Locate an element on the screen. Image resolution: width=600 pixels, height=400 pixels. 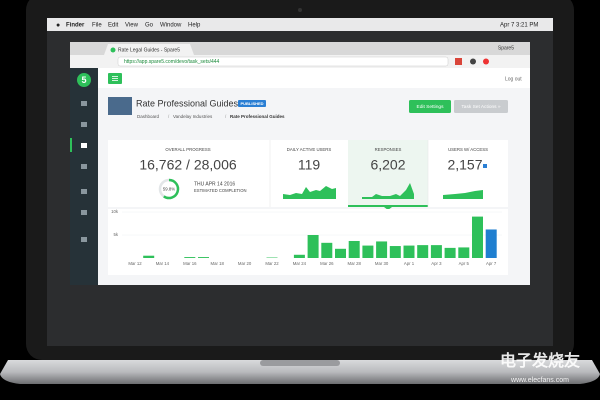
active-pointer is located at coordinates (388, 208).